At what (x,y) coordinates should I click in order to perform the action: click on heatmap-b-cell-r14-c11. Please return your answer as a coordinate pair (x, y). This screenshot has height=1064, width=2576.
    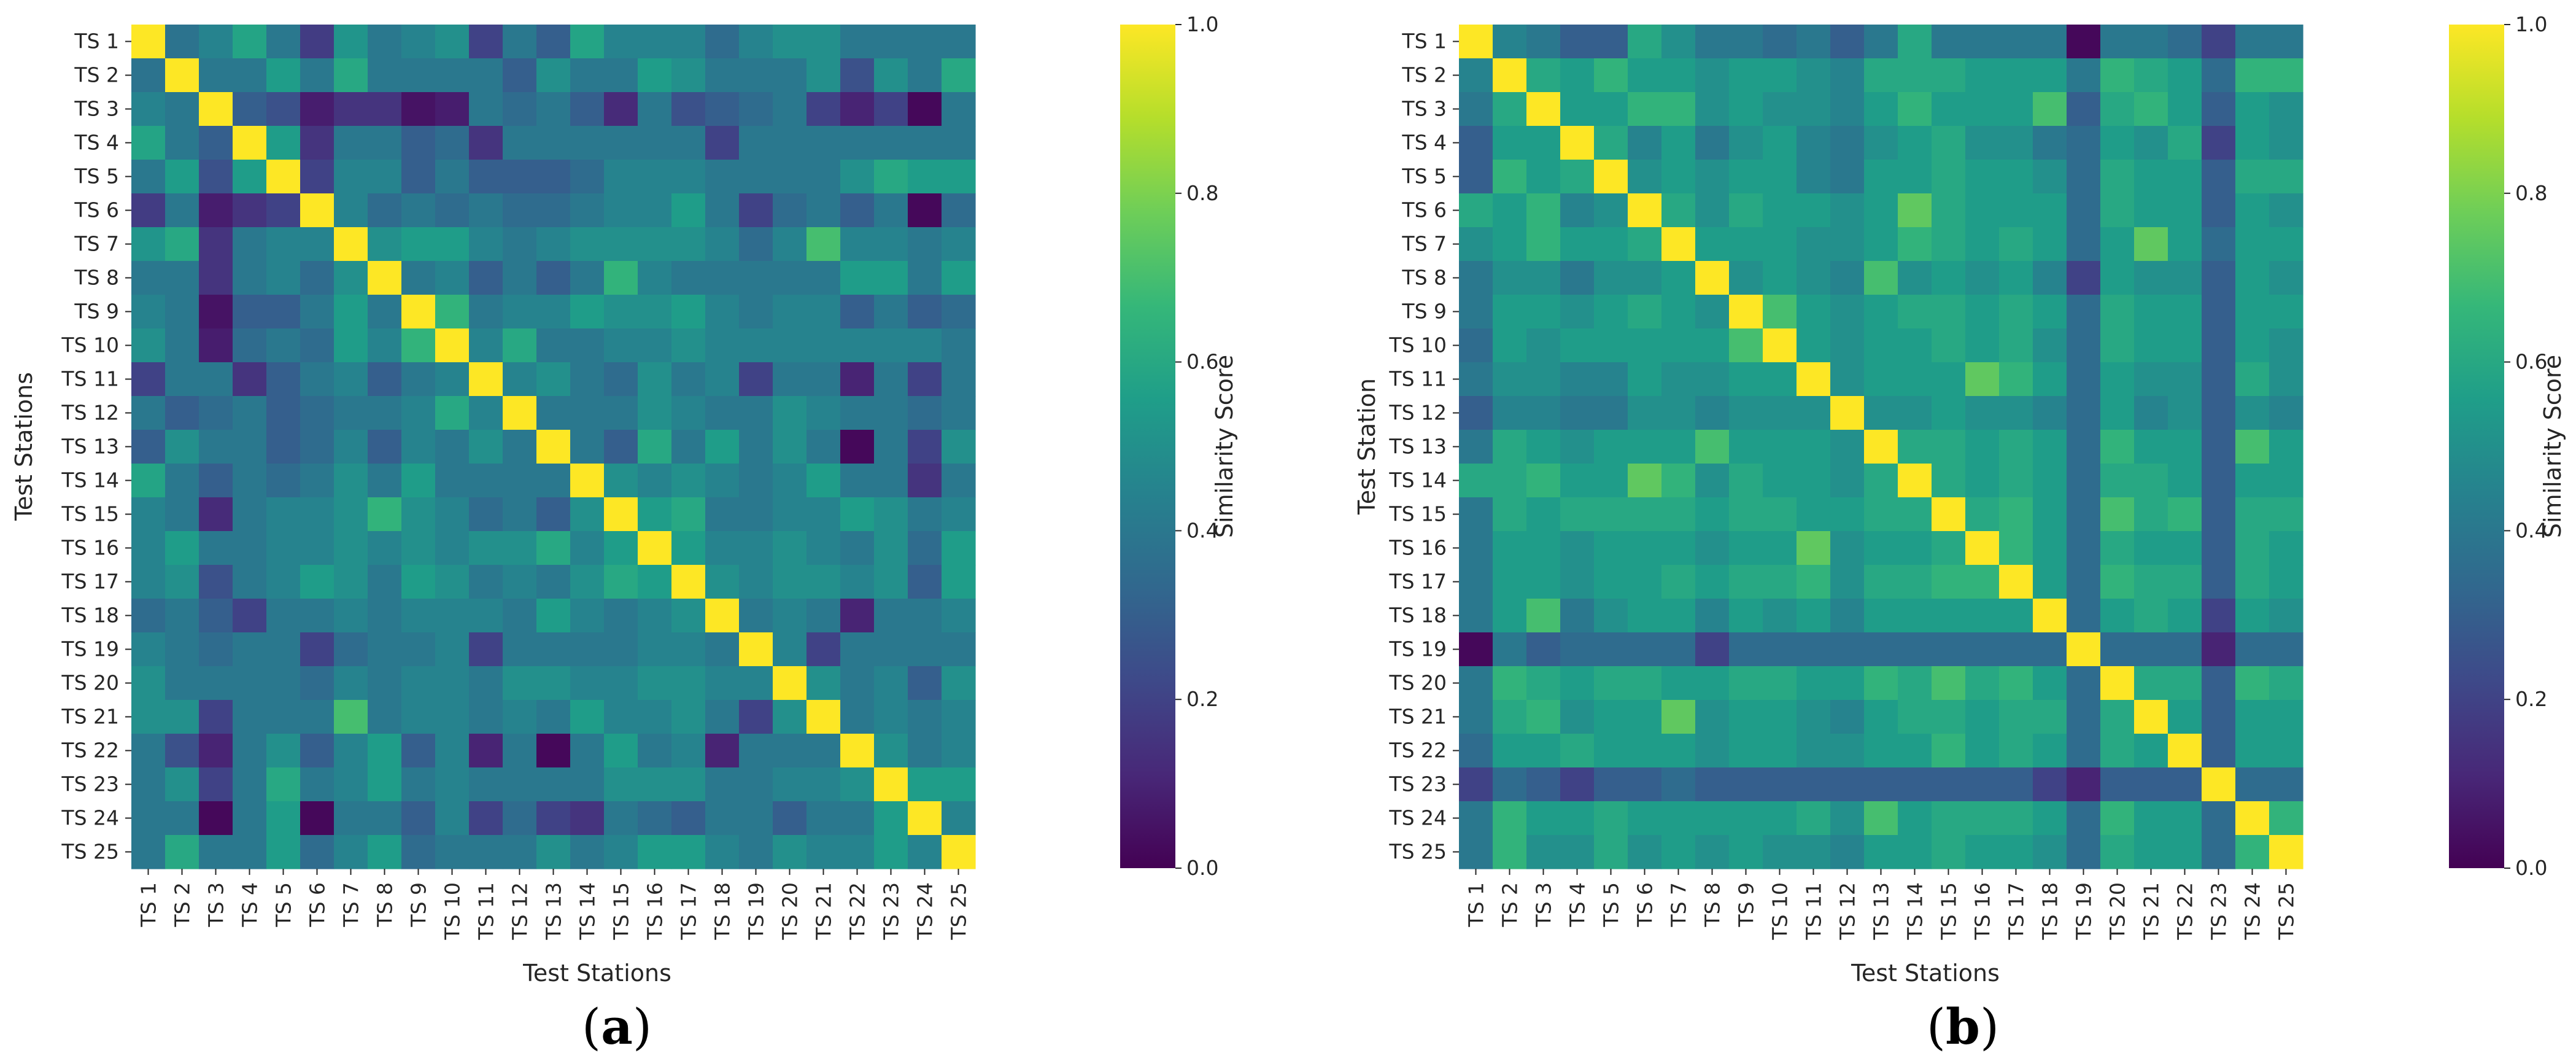
    Looking at the image, I should click on (1814, 481).